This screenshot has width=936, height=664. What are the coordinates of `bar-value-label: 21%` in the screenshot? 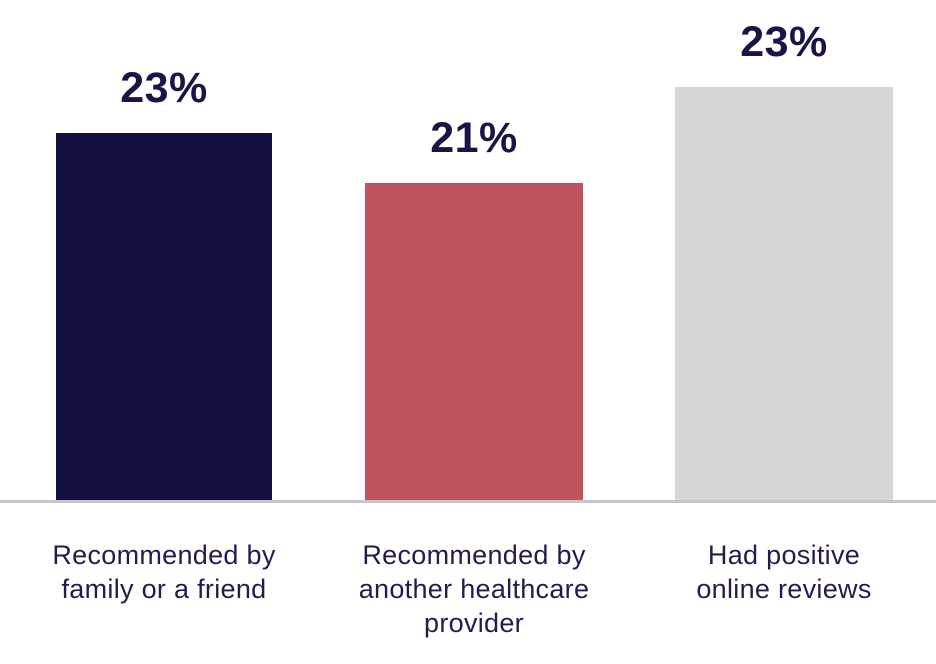 It's located at (474, 138).